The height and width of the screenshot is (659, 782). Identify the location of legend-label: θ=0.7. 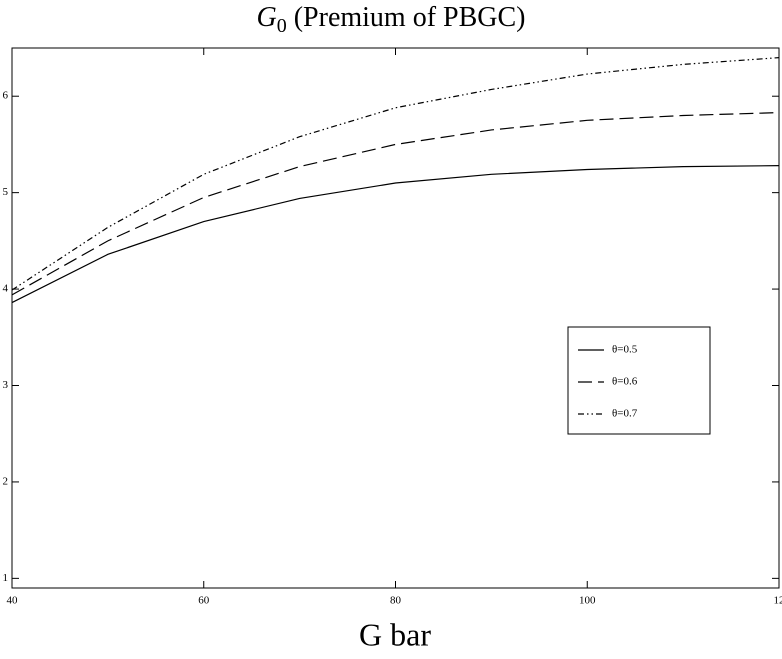
(625, 414).